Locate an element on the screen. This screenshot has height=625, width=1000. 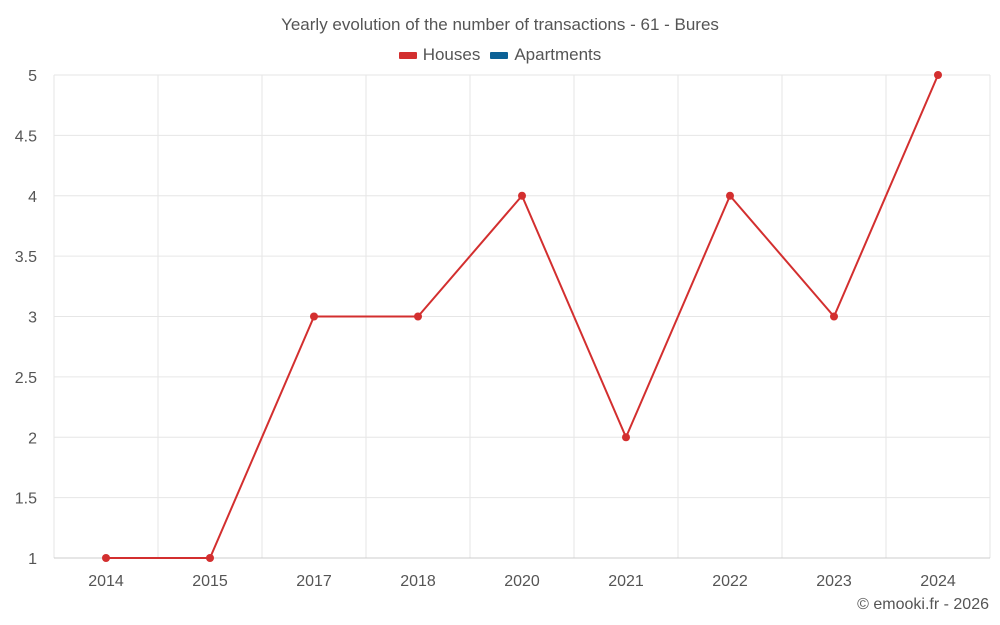
y-tick-label: 2.5 is located at coordinates (26, 378).